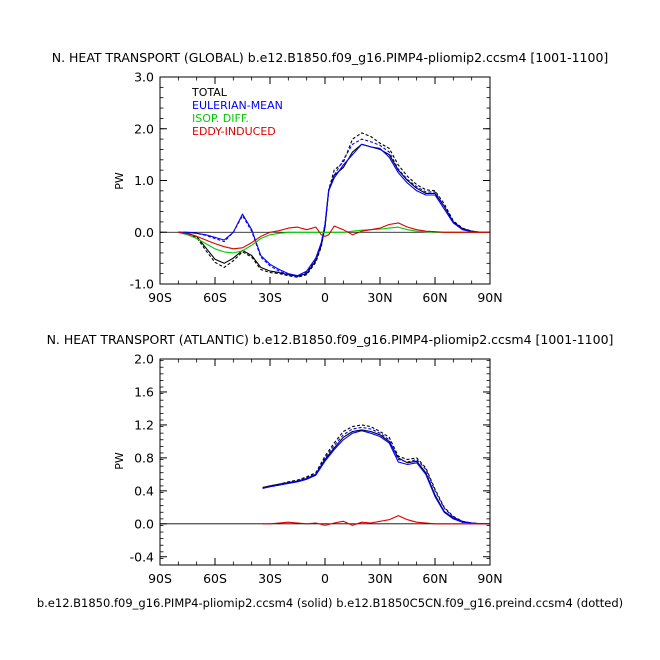 This screenshot has width=660, height=660. I want to click on atlantic-y-tick-label: 0.4, so click(144, 490).